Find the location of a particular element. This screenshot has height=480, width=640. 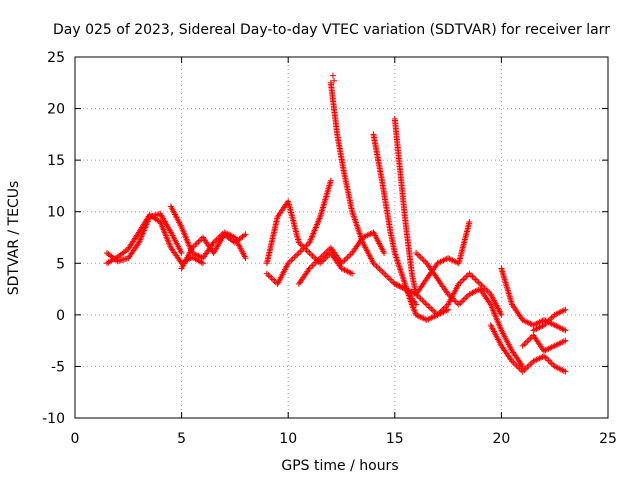

y-axis-label: SDTVAR / TECUs is located at coordinates (14, 238).